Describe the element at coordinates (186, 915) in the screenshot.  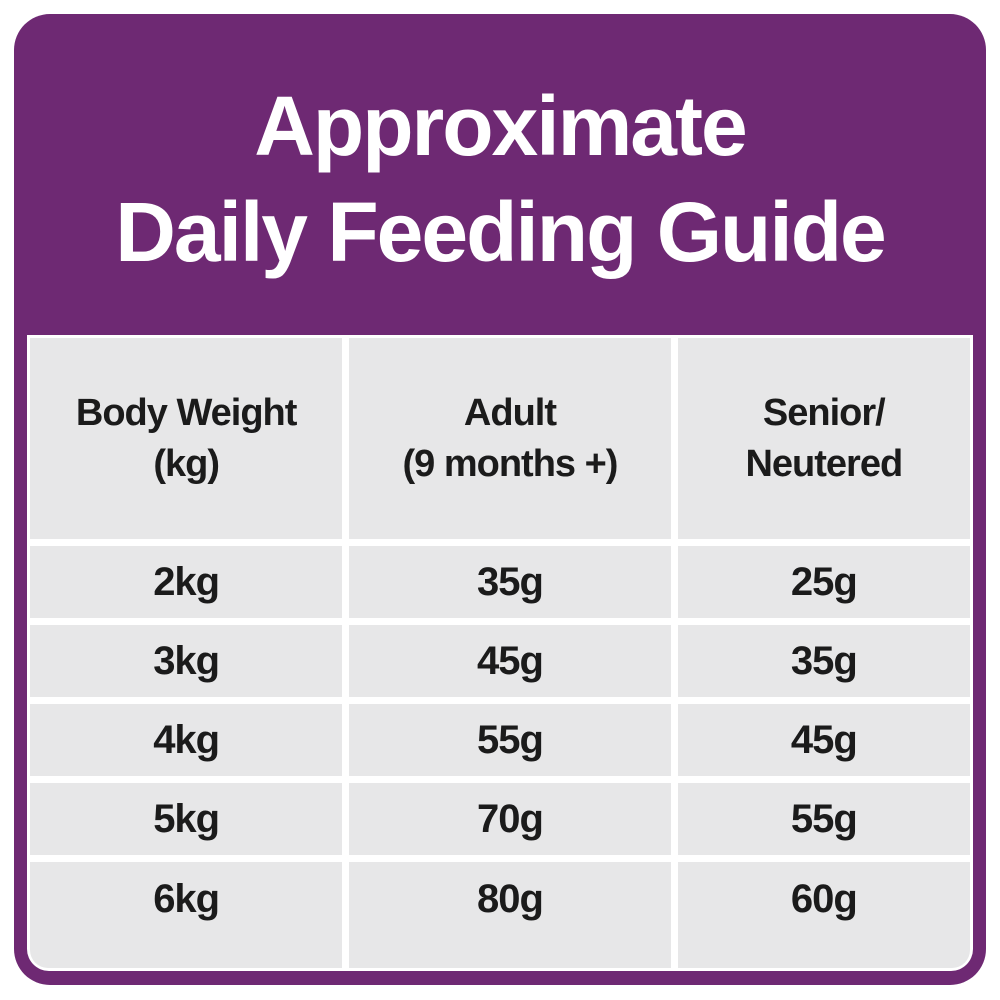
I see `table-cell: 6kg` at that location.